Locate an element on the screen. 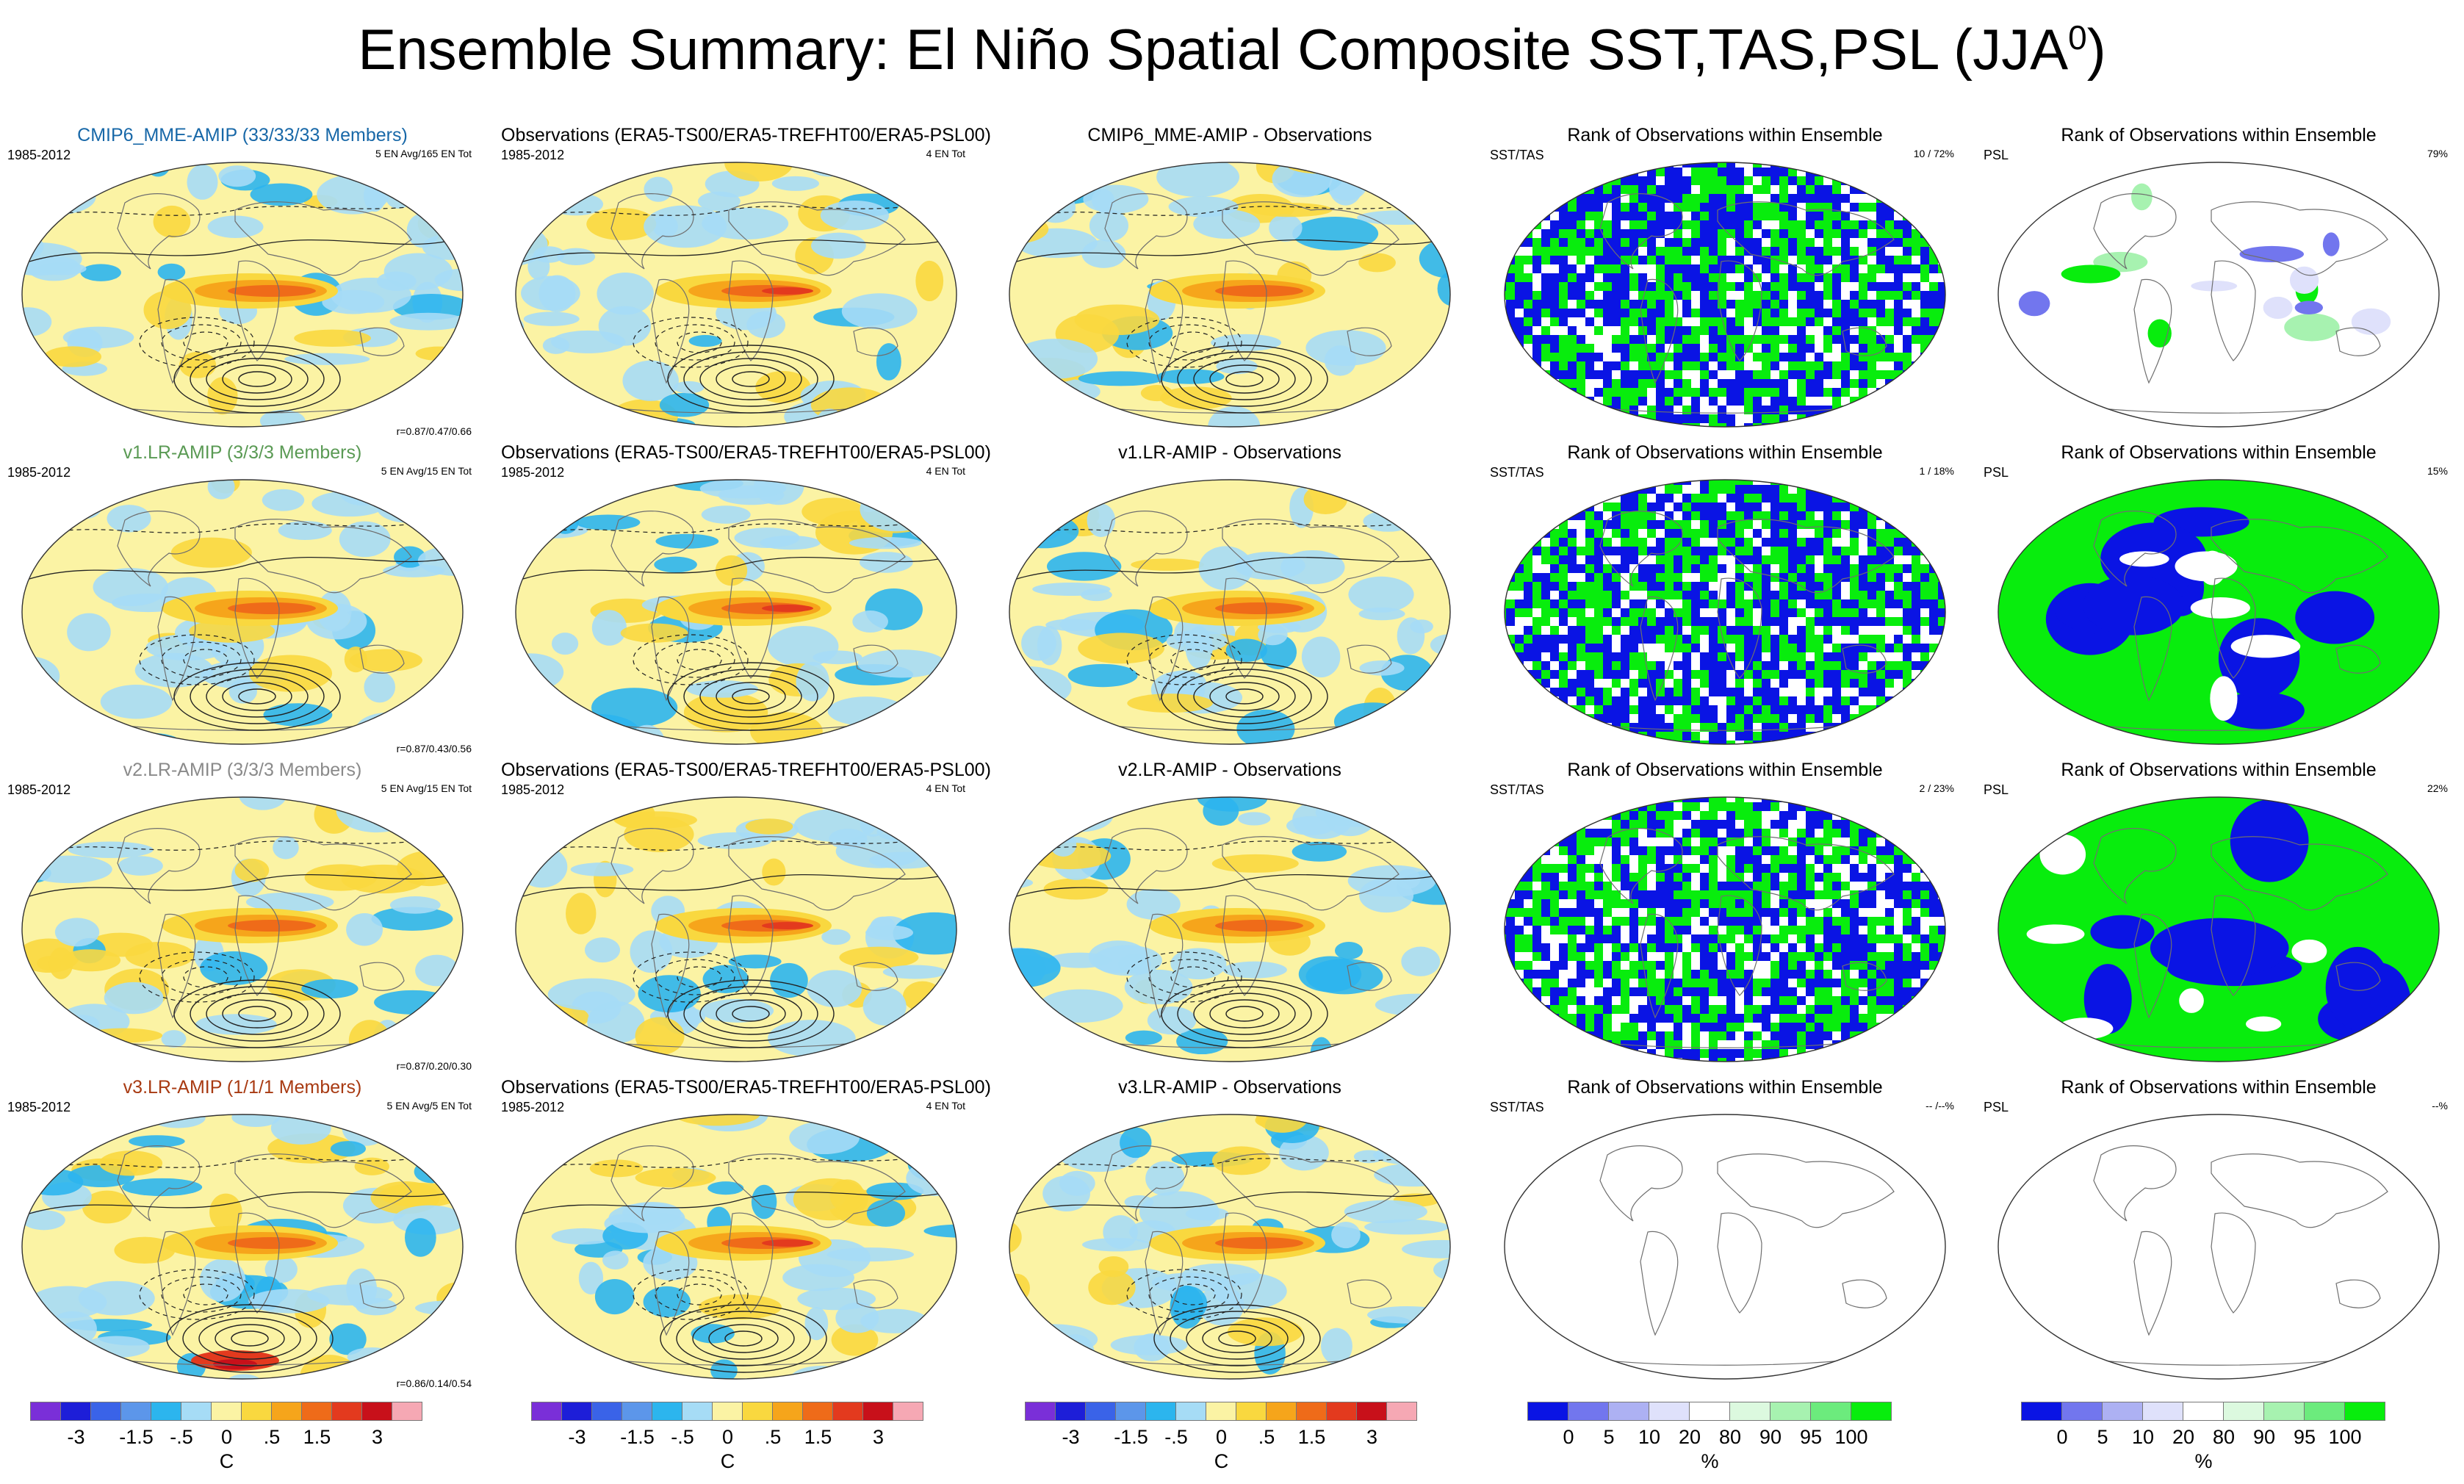  panel-diff-row2: v1.LR-AMIP - Observations is located at coordinates (1230, 602).